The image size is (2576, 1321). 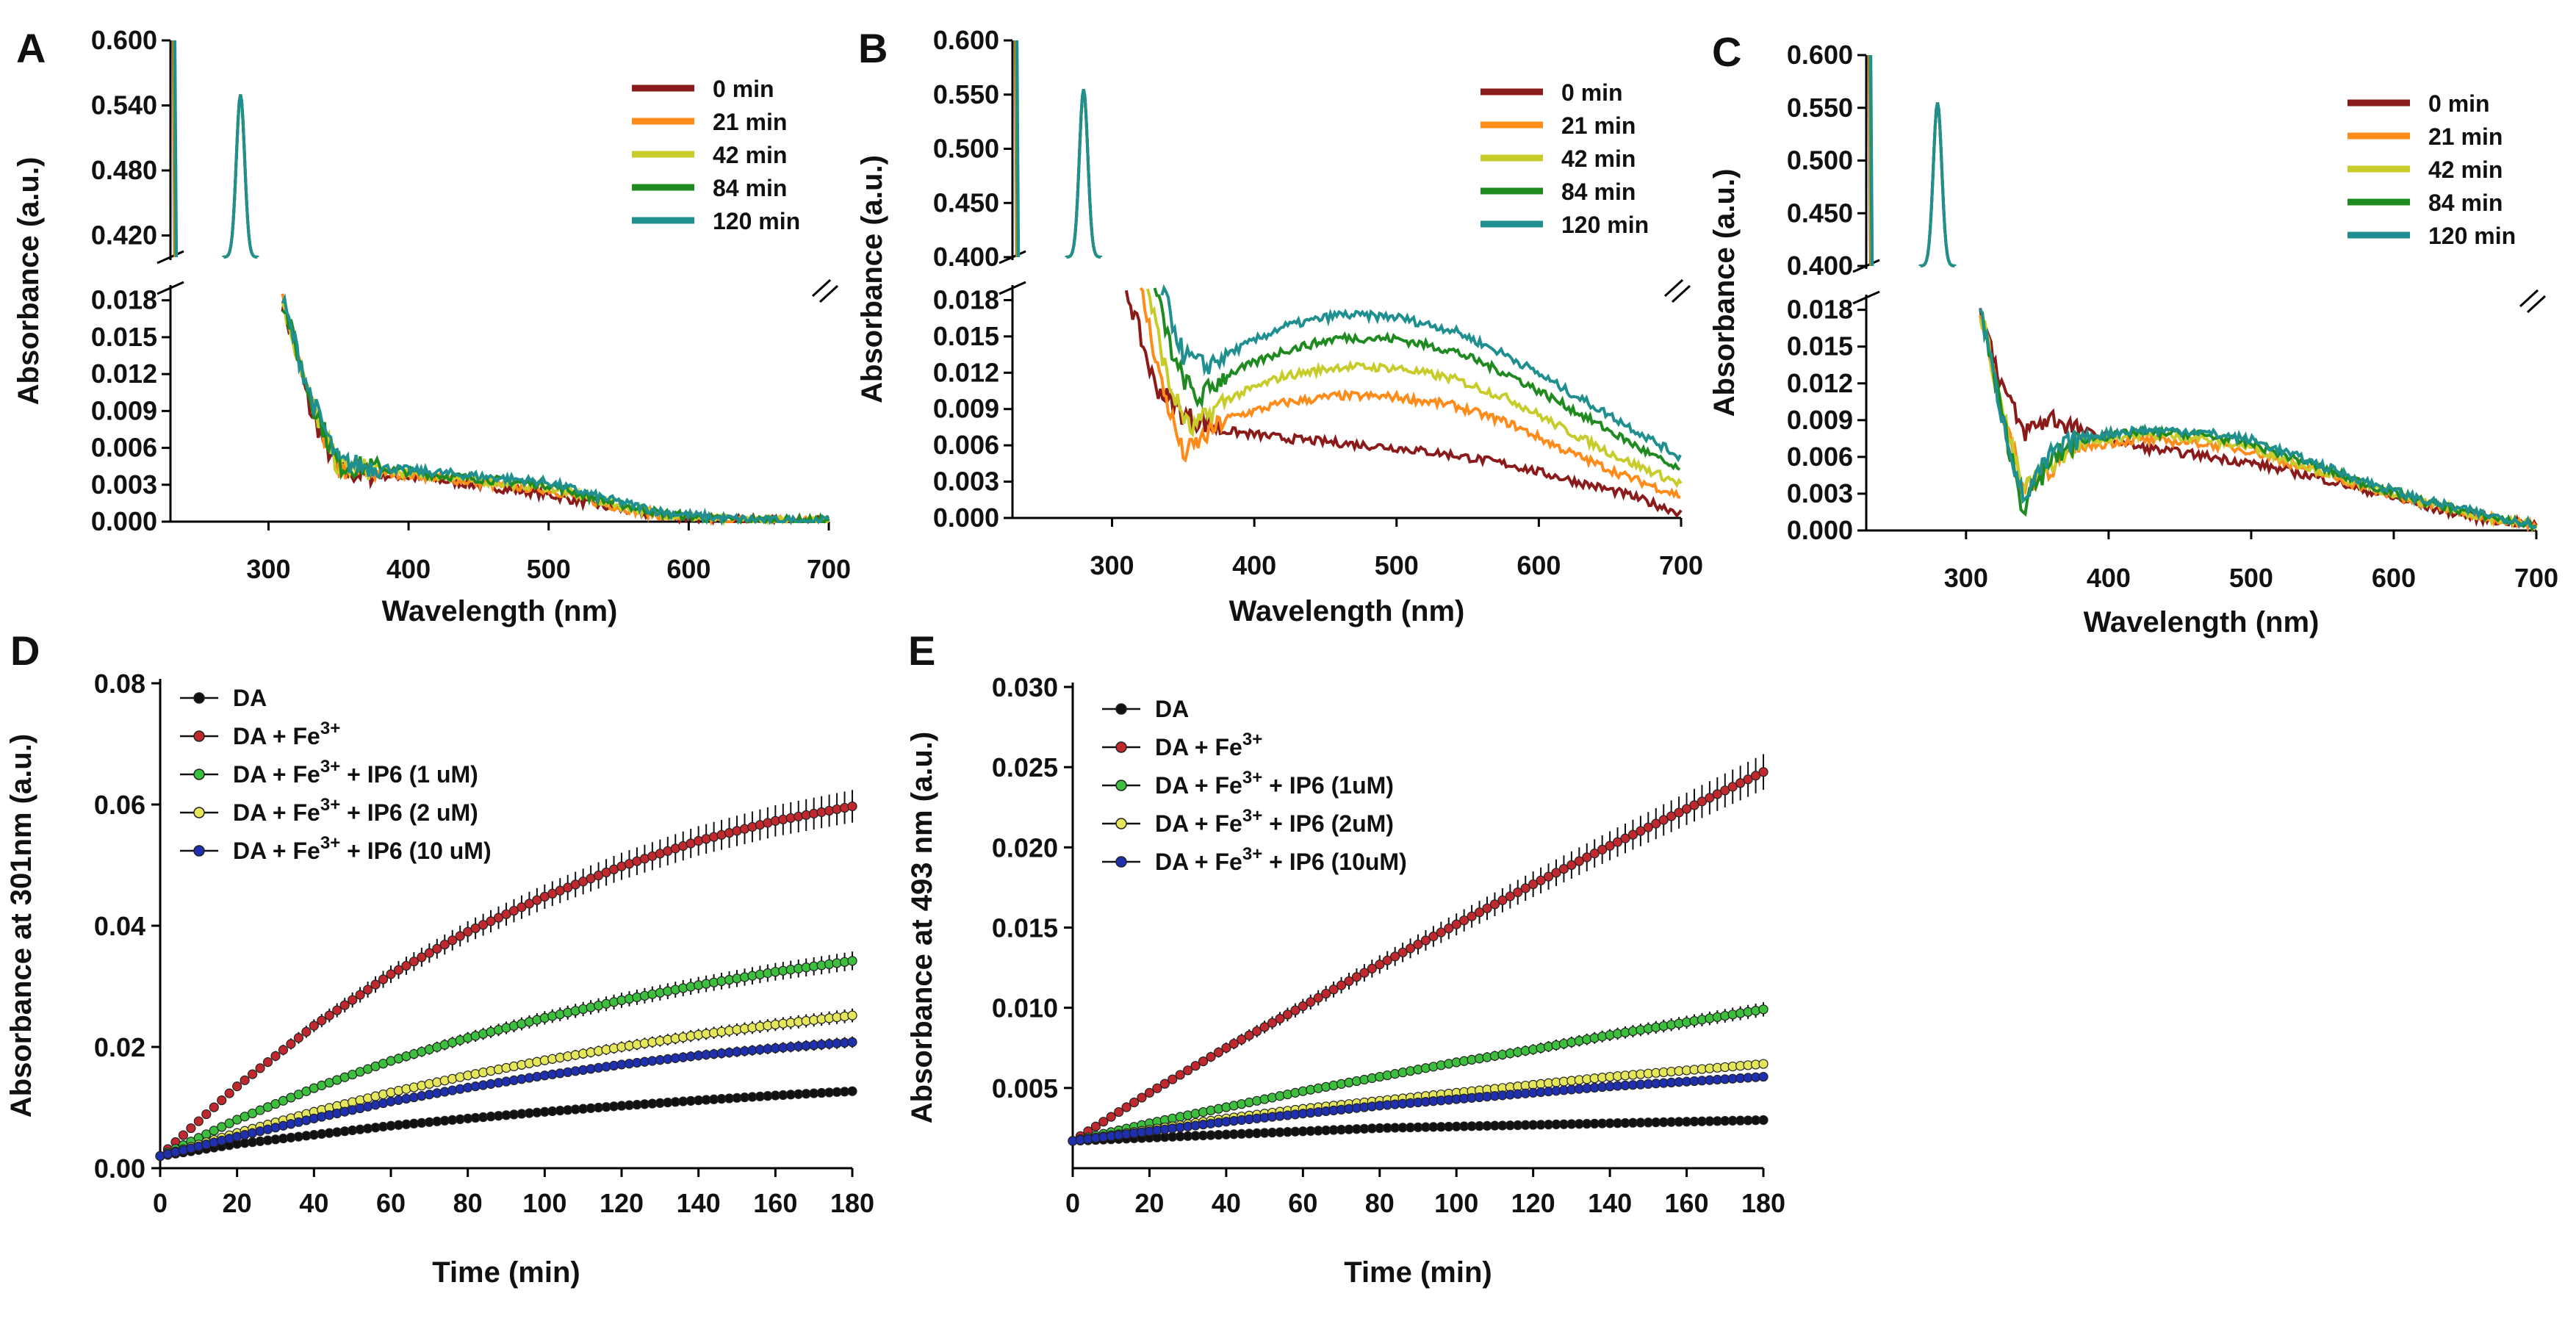 What do you see at coordinates (160, 1203) in the screenshot?
I see `x-tick-label: 0` at bounding box center [160, 1203].